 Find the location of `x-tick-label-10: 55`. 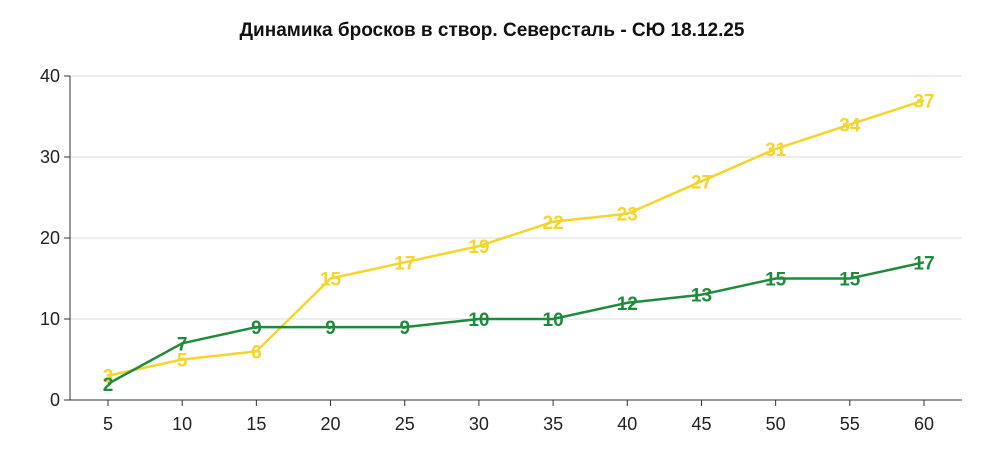

x-tick-label-10: 55 is located at coordinates (850, 424).